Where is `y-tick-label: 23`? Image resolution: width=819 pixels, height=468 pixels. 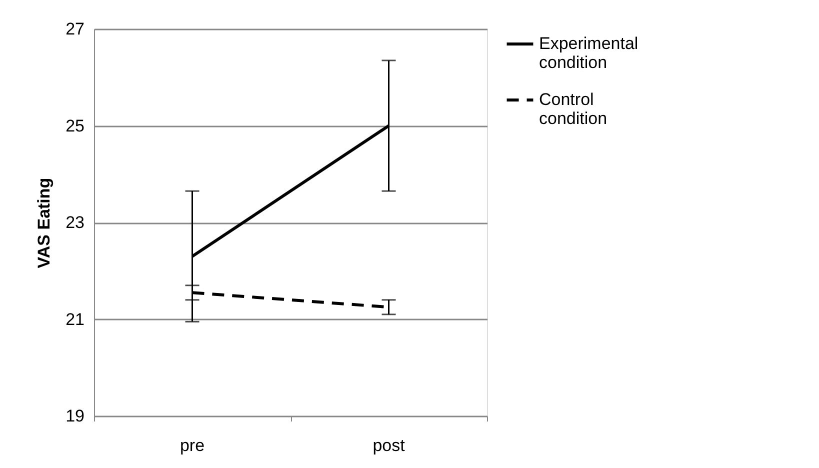
y-tick-label: 23 is located at coordinates (75, 222).